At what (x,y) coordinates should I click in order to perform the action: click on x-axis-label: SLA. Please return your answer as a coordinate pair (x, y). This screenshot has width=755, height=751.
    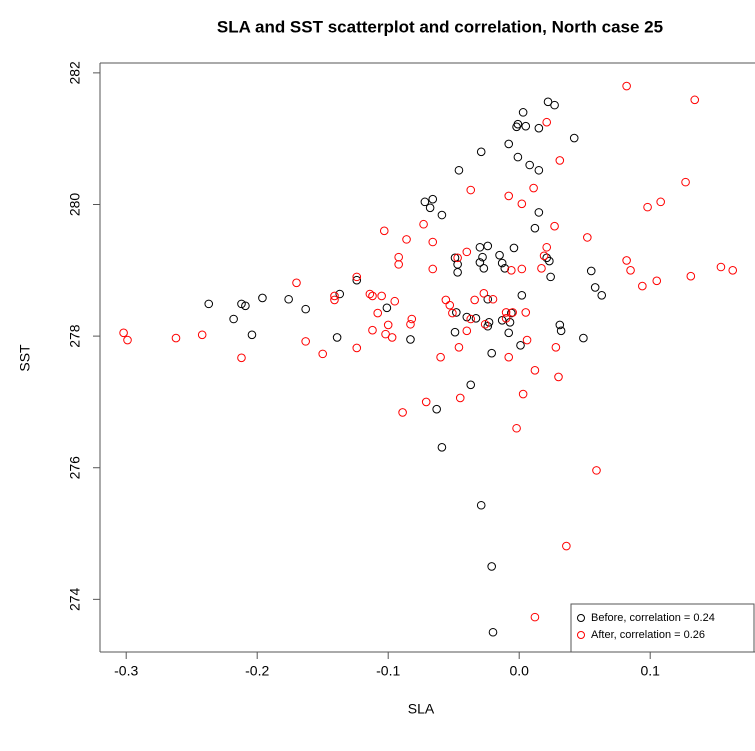
    Looking at the image, I should click on (421, 709).